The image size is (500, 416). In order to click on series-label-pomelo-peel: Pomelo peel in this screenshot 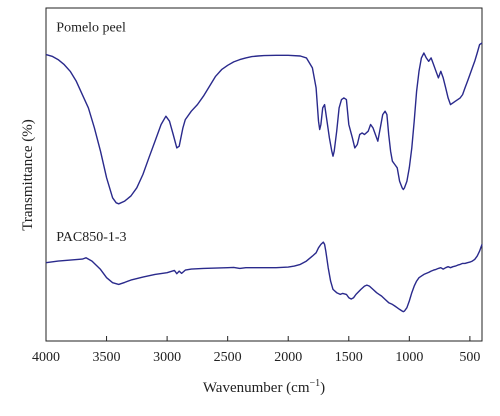, I will do `click(91, 27)`.